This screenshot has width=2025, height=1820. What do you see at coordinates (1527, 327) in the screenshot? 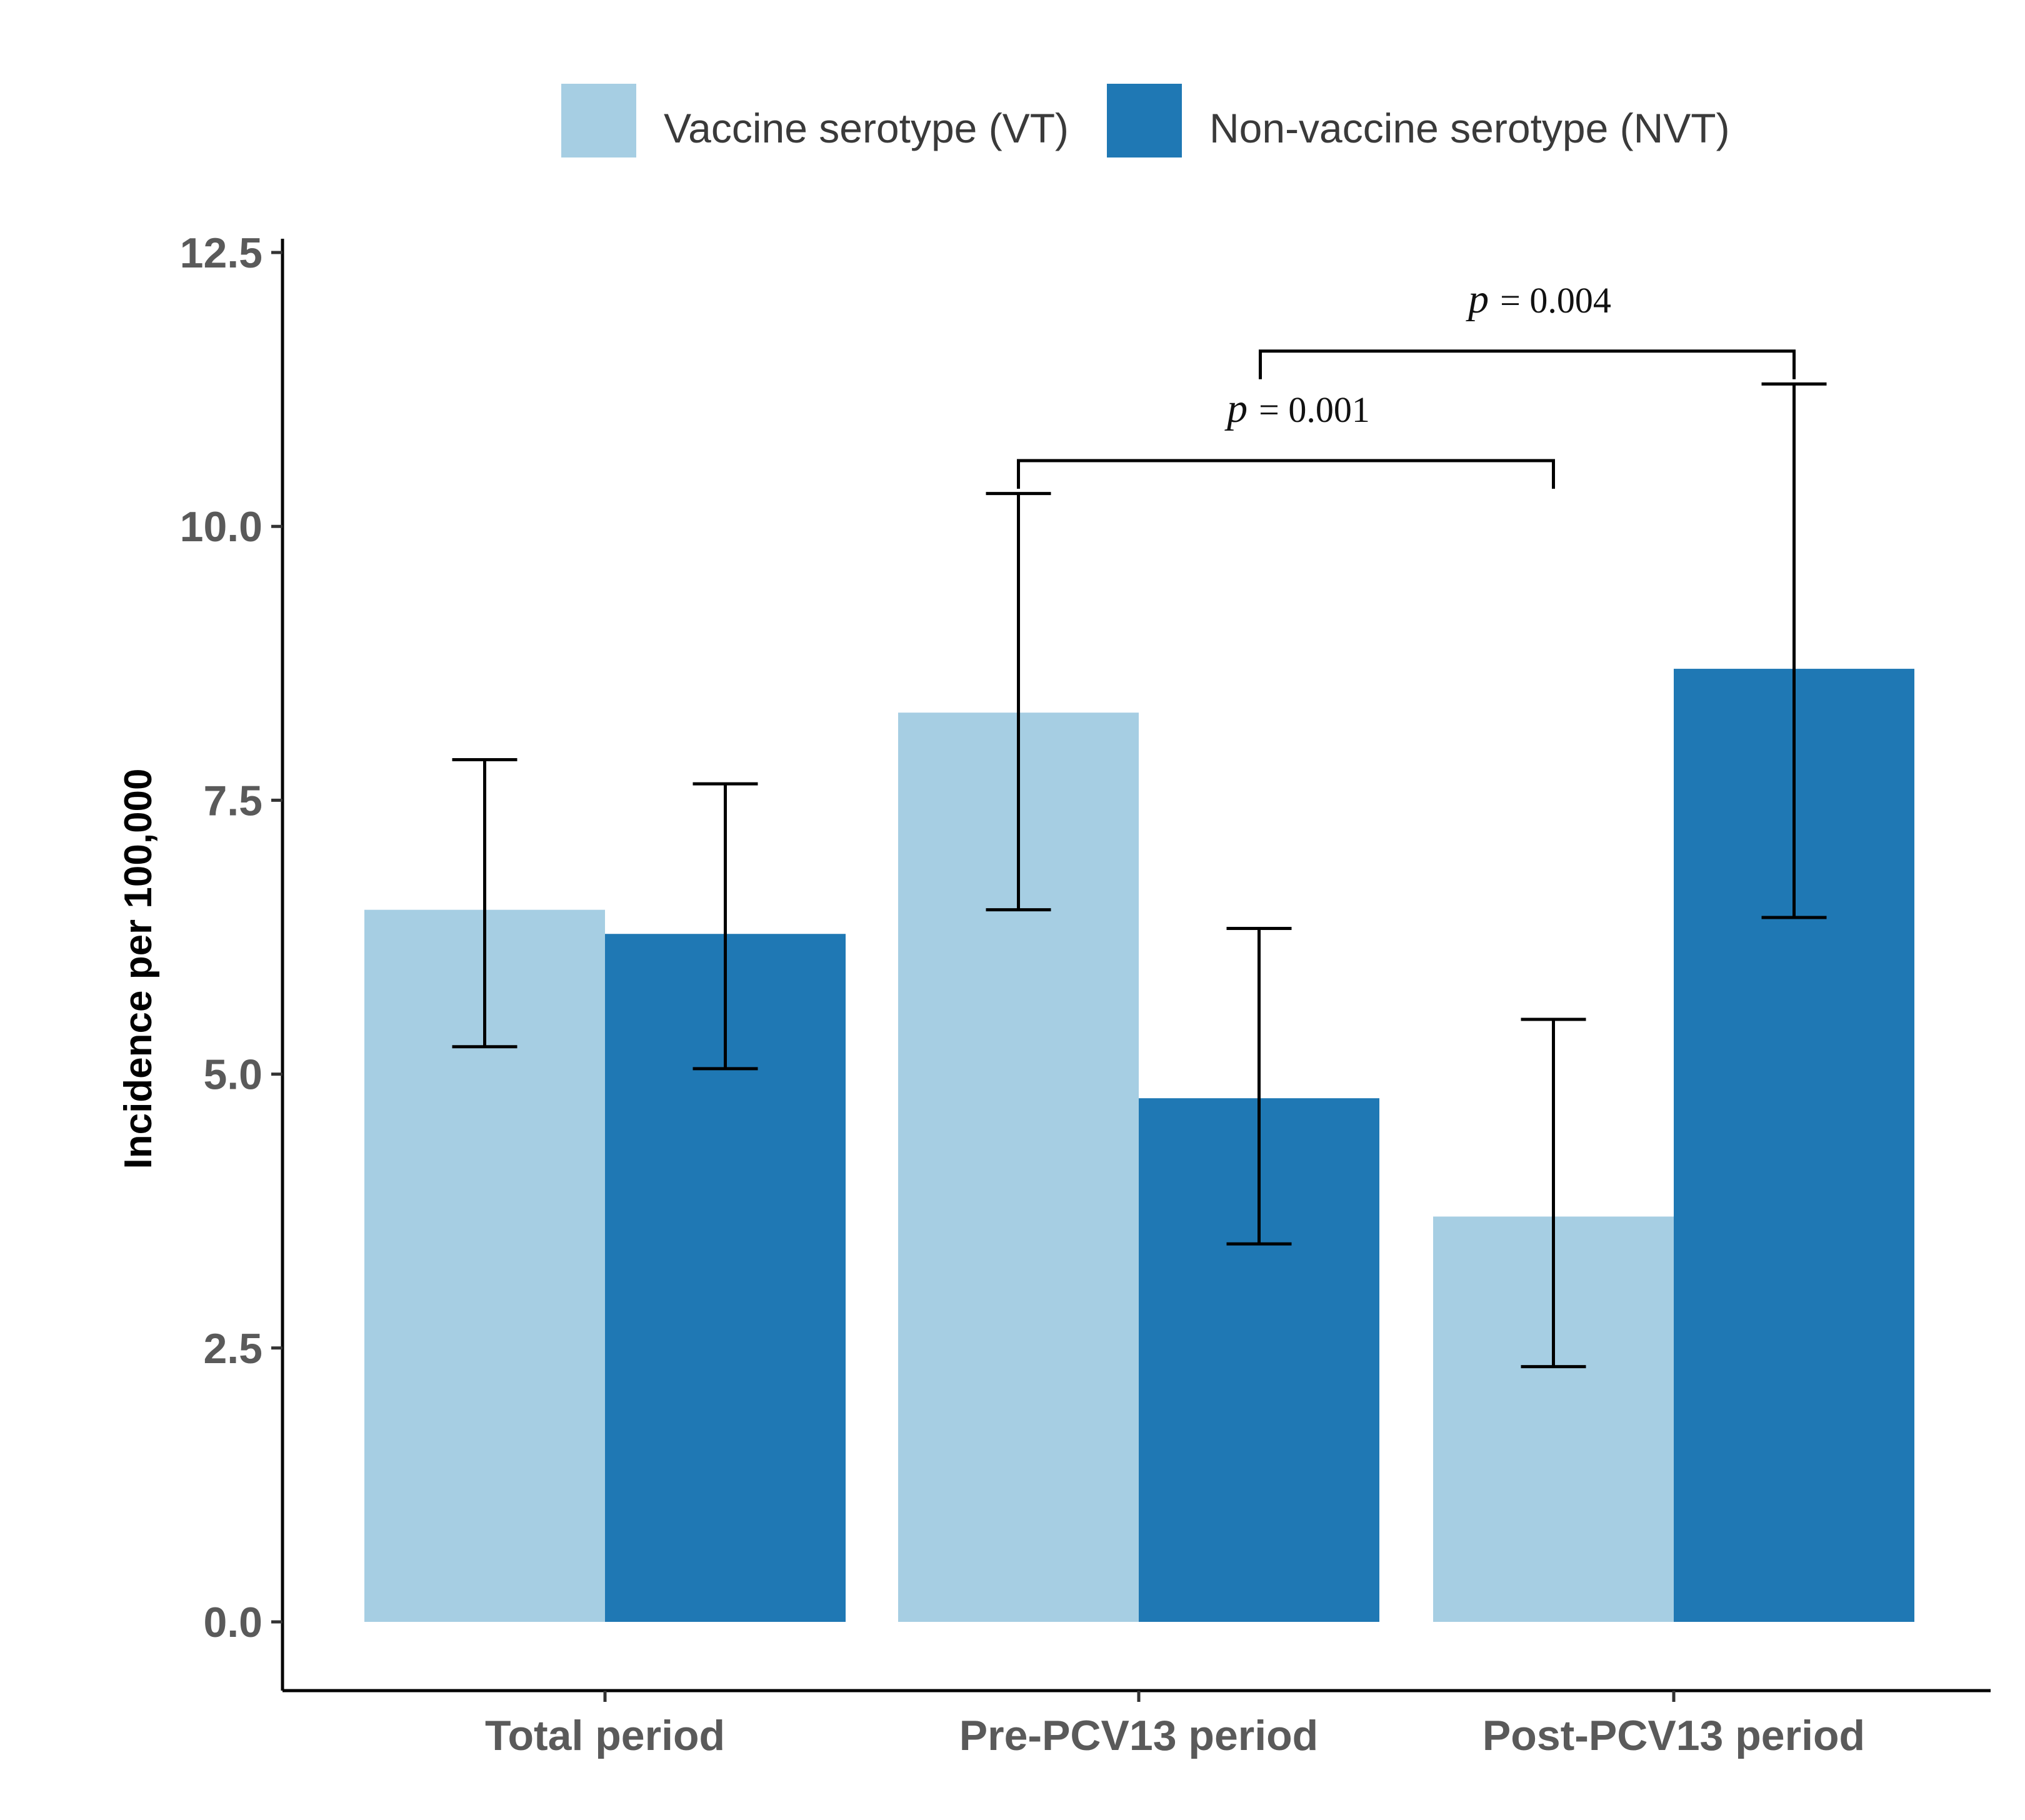
I see `significance-bracket-2: p = 0.004` at bounding box center [1527, 327].